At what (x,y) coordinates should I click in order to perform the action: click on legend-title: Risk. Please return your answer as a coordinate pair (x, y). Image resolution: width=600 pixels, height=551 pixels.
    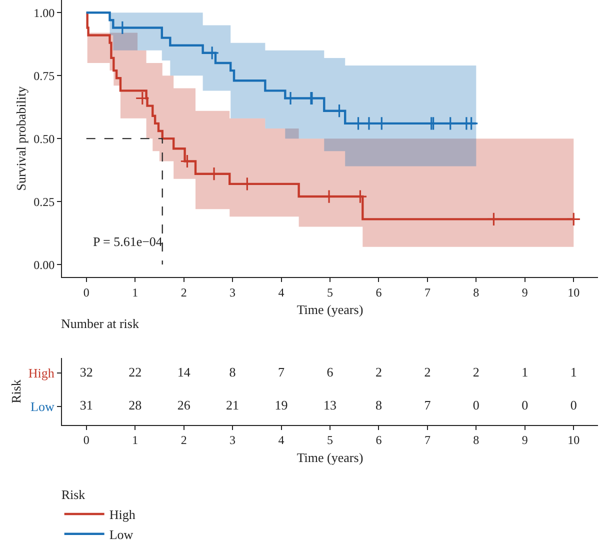
    Looking at the image, I should click on (73, 494).